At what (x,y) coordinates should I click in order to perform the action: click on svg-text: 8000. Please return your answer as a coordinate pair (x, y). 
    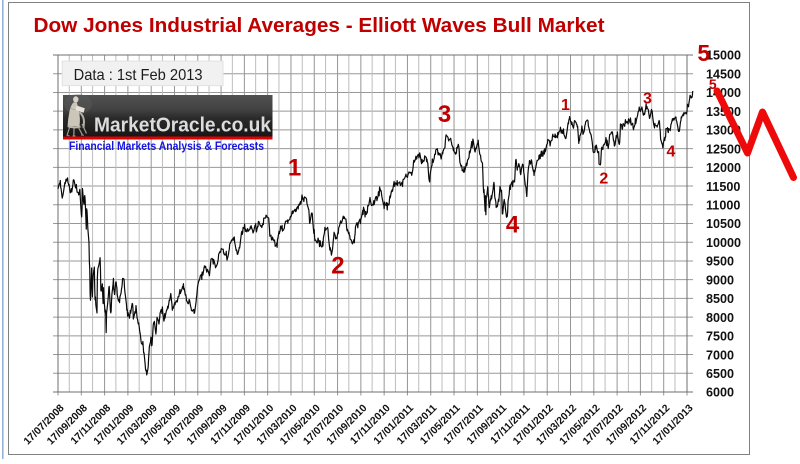
    Looking at the image, I should click on (720, 318).